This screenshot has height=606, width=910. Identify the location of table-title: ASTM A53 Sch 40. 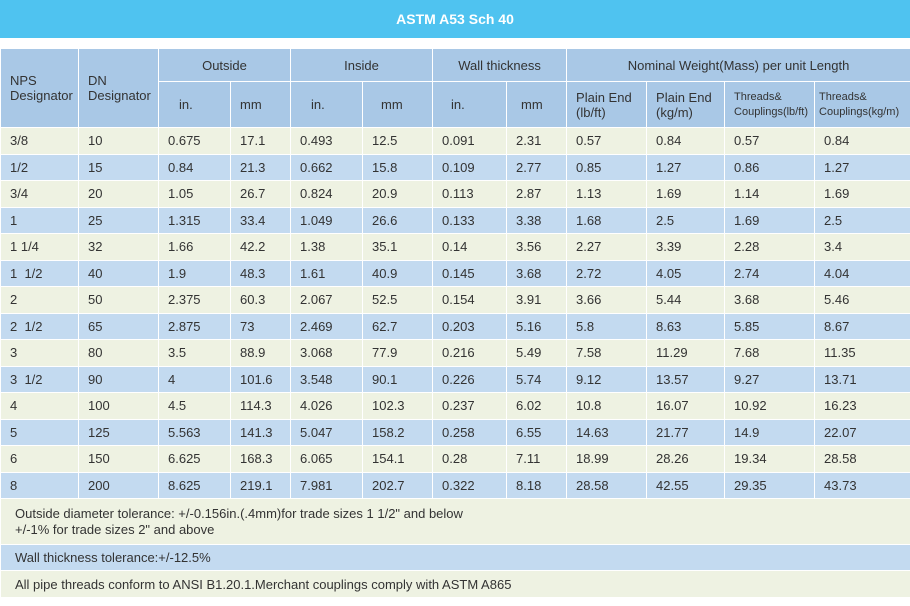
(455, 19).